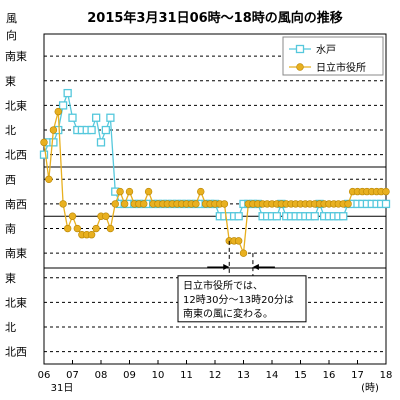 The width and height of the screenshot is (400, 400). Describe the element at coordinates (228, 313) in the screenshot. I see `annotation-text: 南東の風に変わる。` at that location.